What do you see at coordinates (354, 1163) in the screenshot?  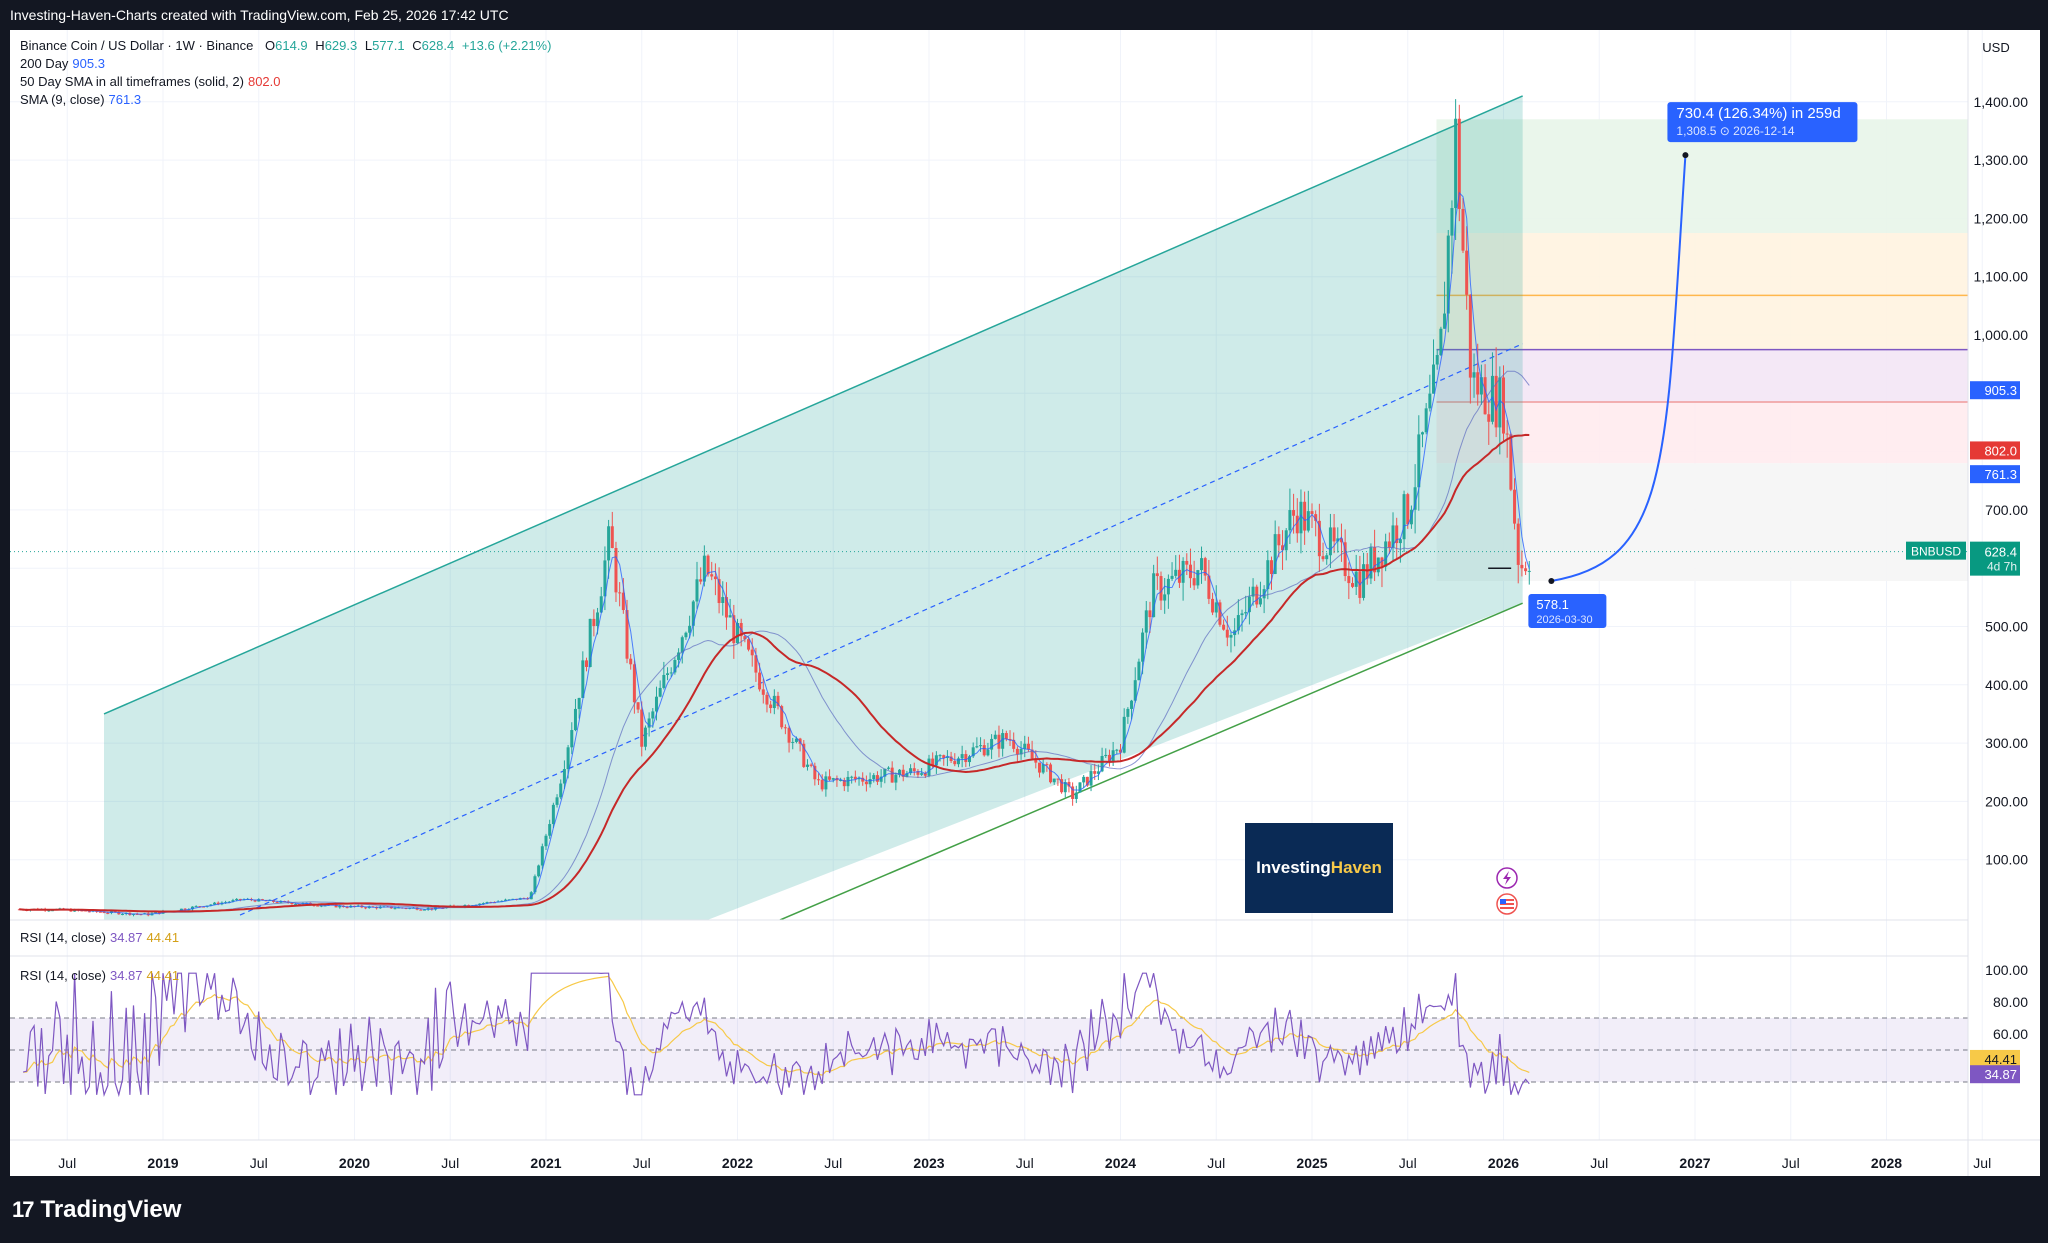 I see `time-tick-label: 2020` at bounding box center [354, 1163].